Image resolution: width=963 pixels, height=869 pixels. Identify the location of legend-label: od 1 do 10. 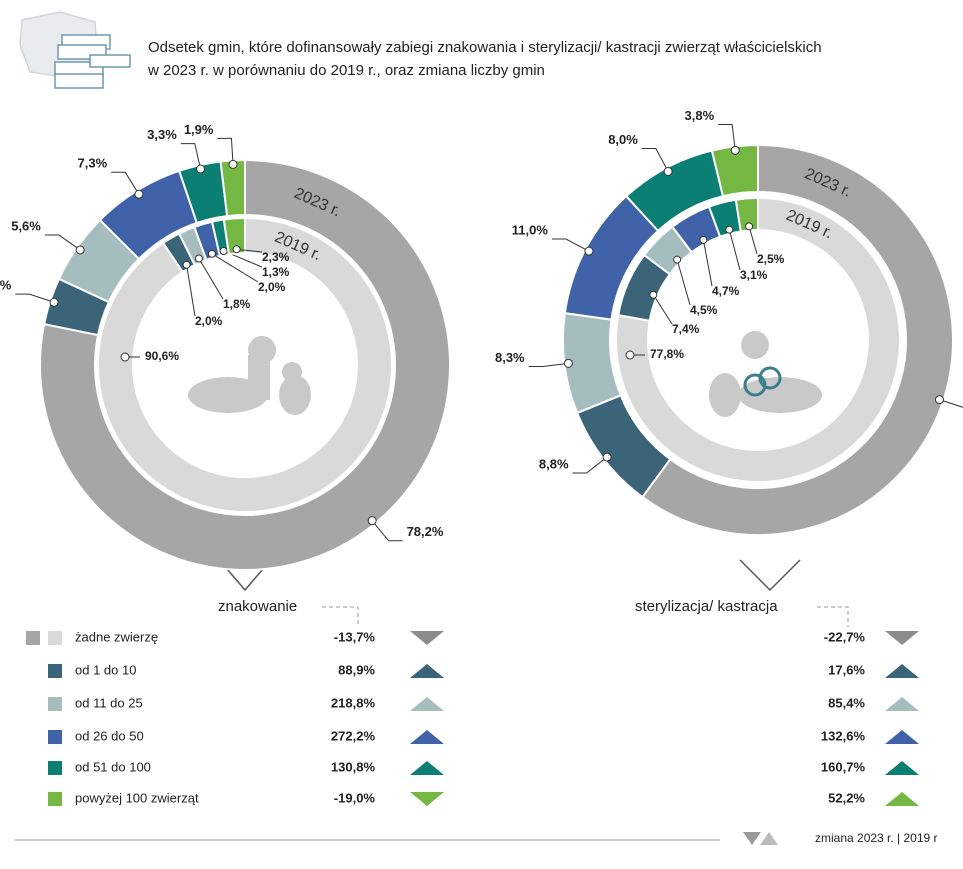
(105, 669).